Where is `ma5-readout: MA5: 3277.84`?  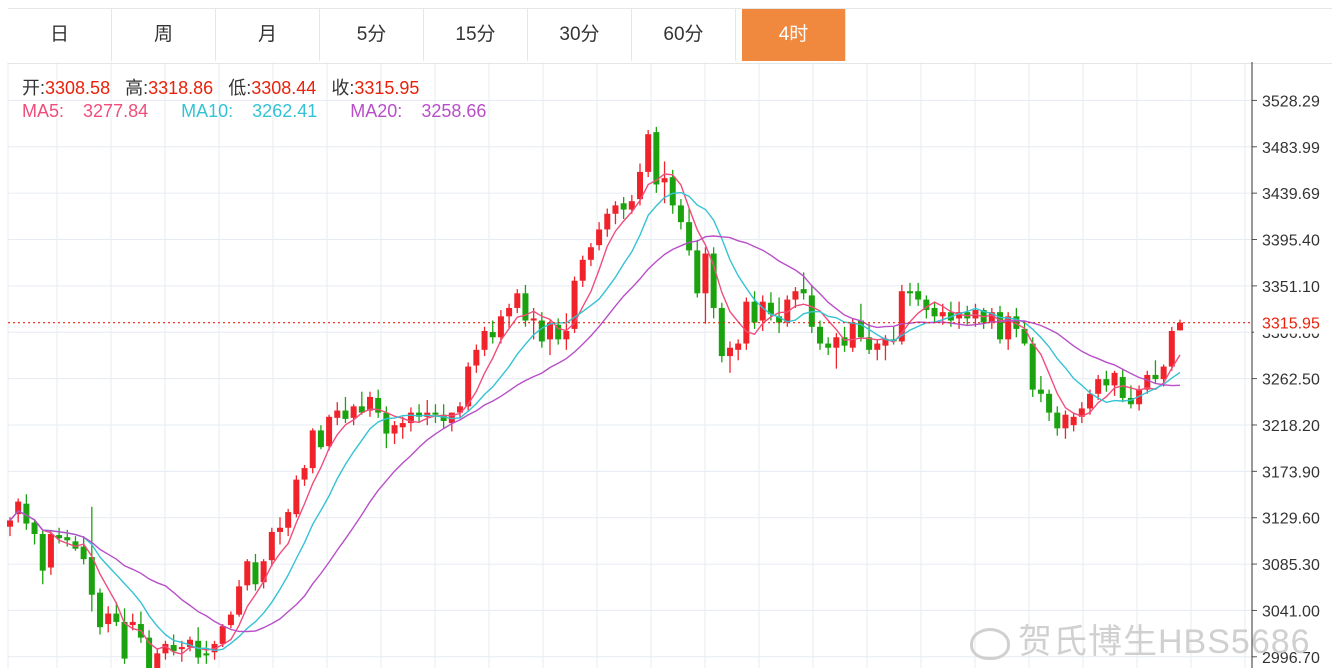 ma5-readout: MA5: 3277.84 is located at coordinates (92, 111).